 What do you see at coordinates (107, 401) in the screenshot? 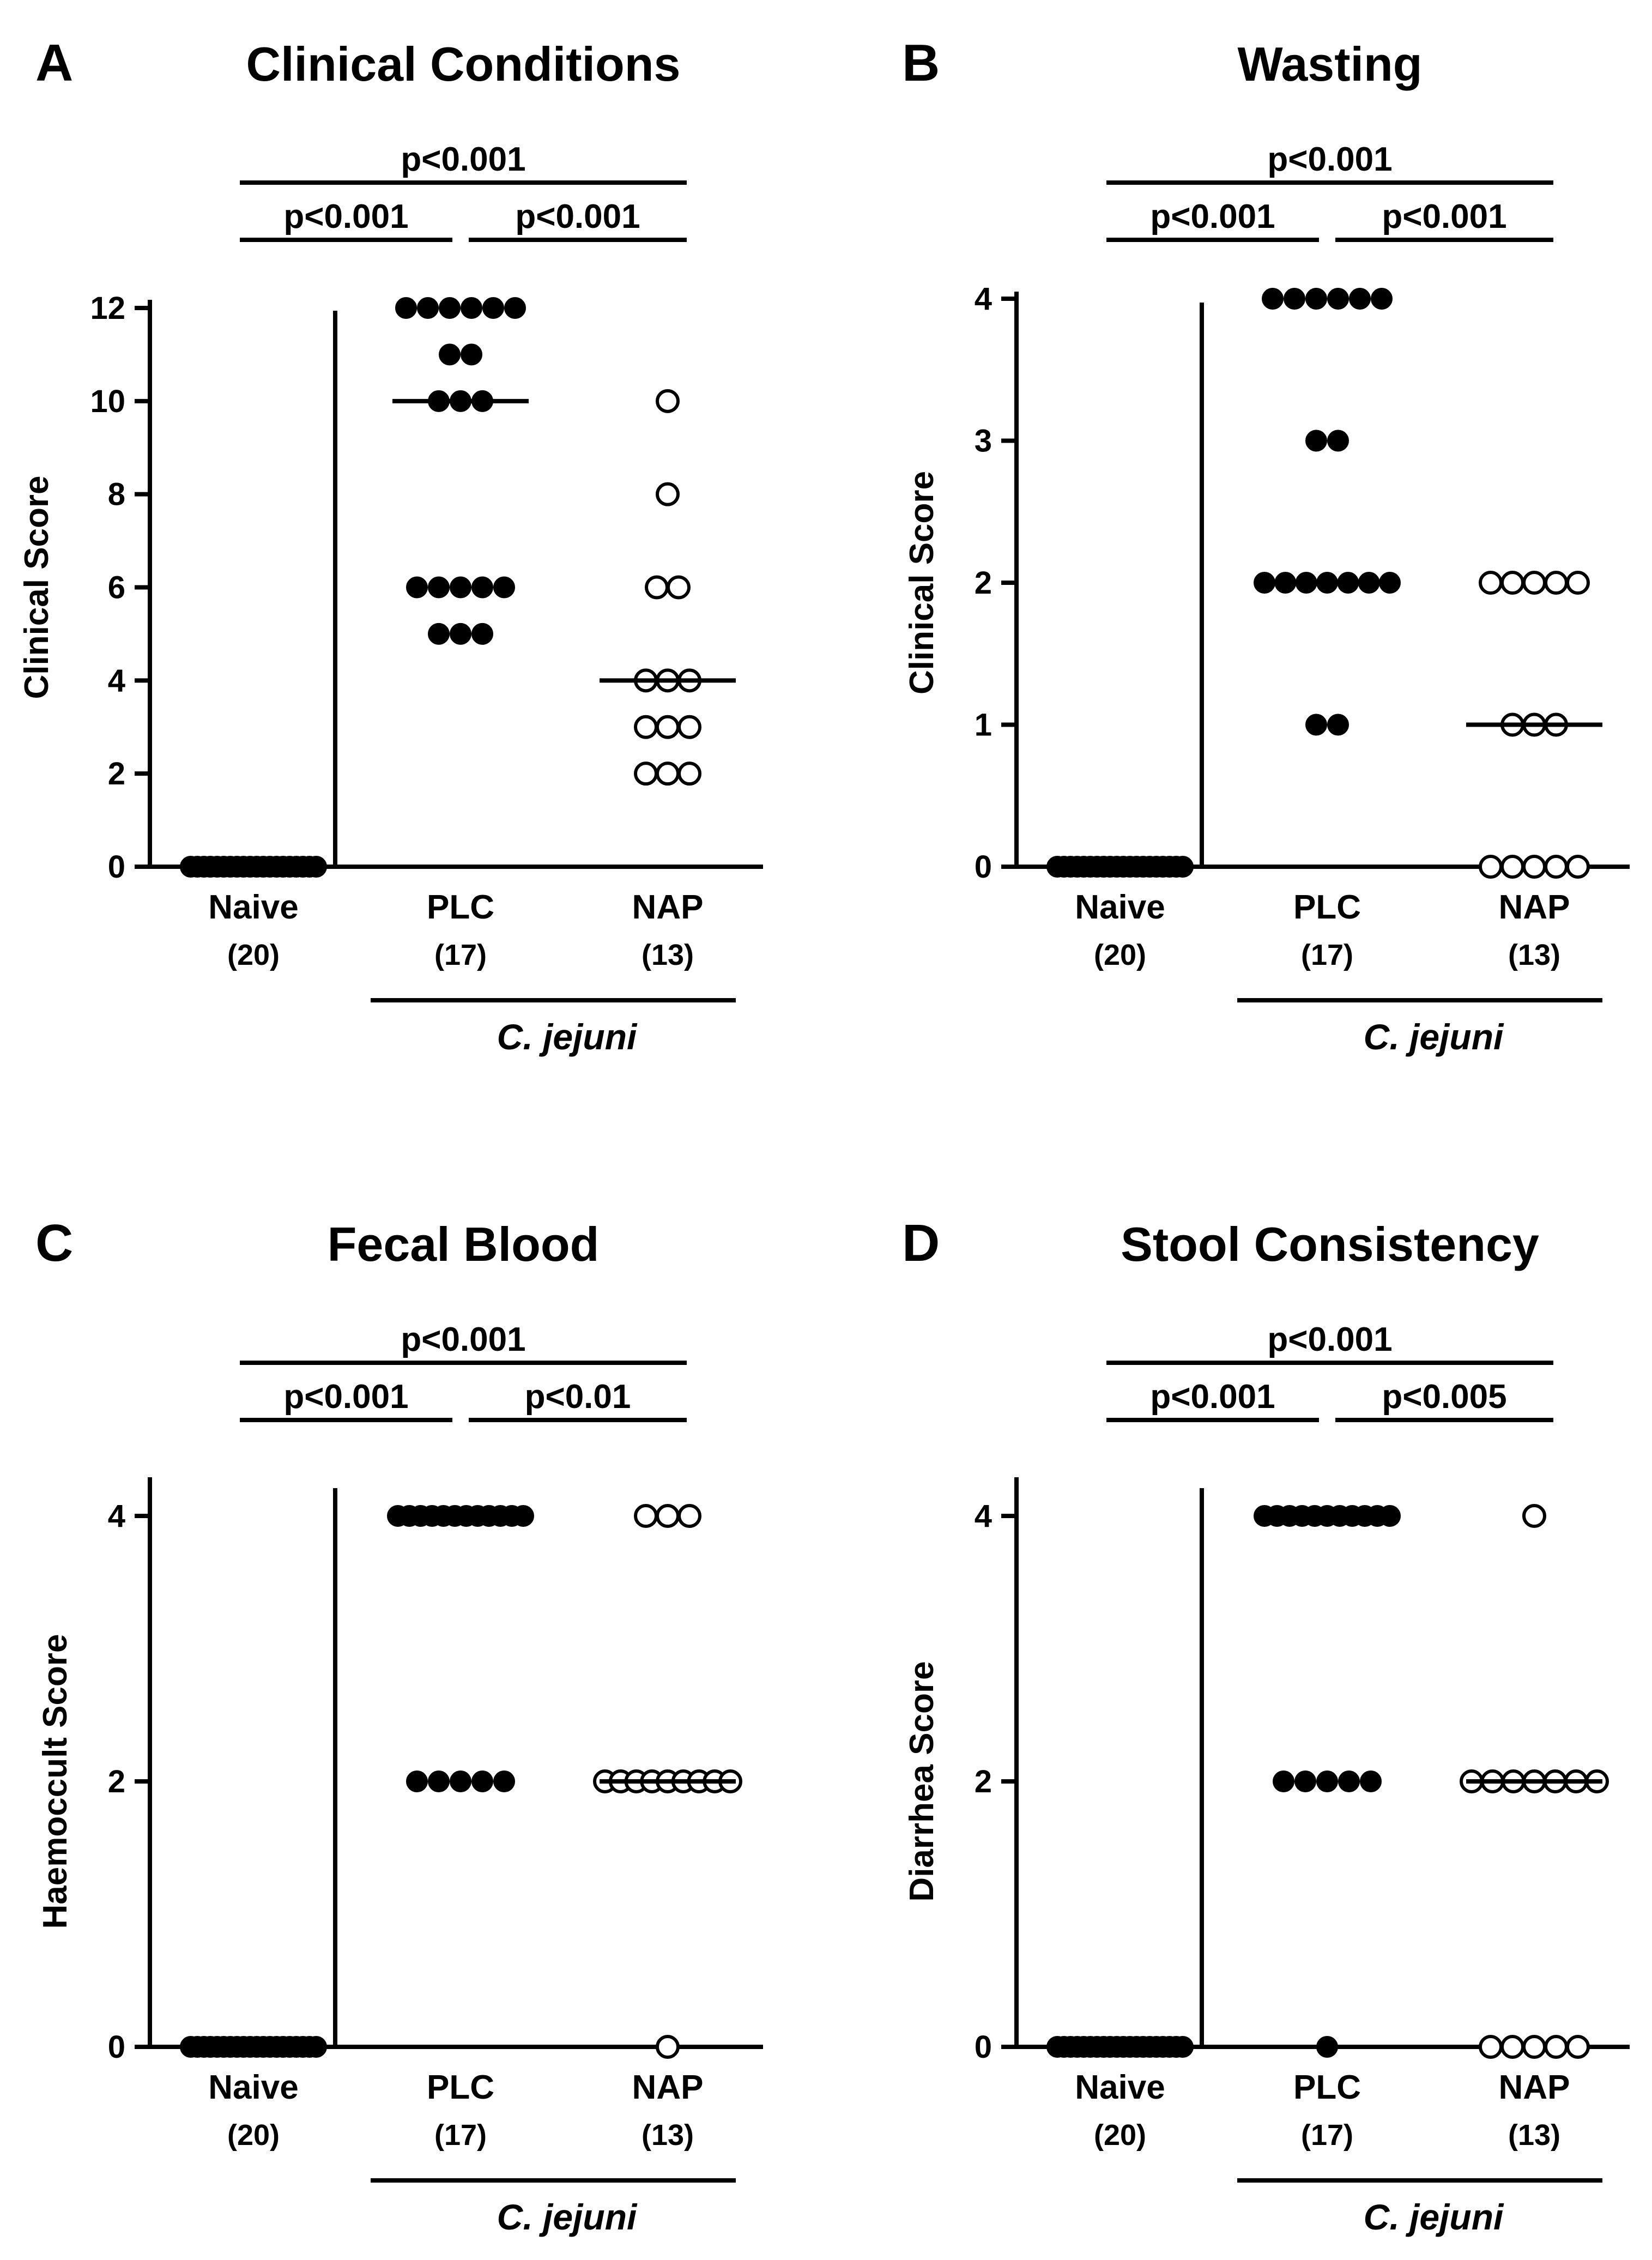
I see `y-tick-label: 10` at bounding box center [107, 401].